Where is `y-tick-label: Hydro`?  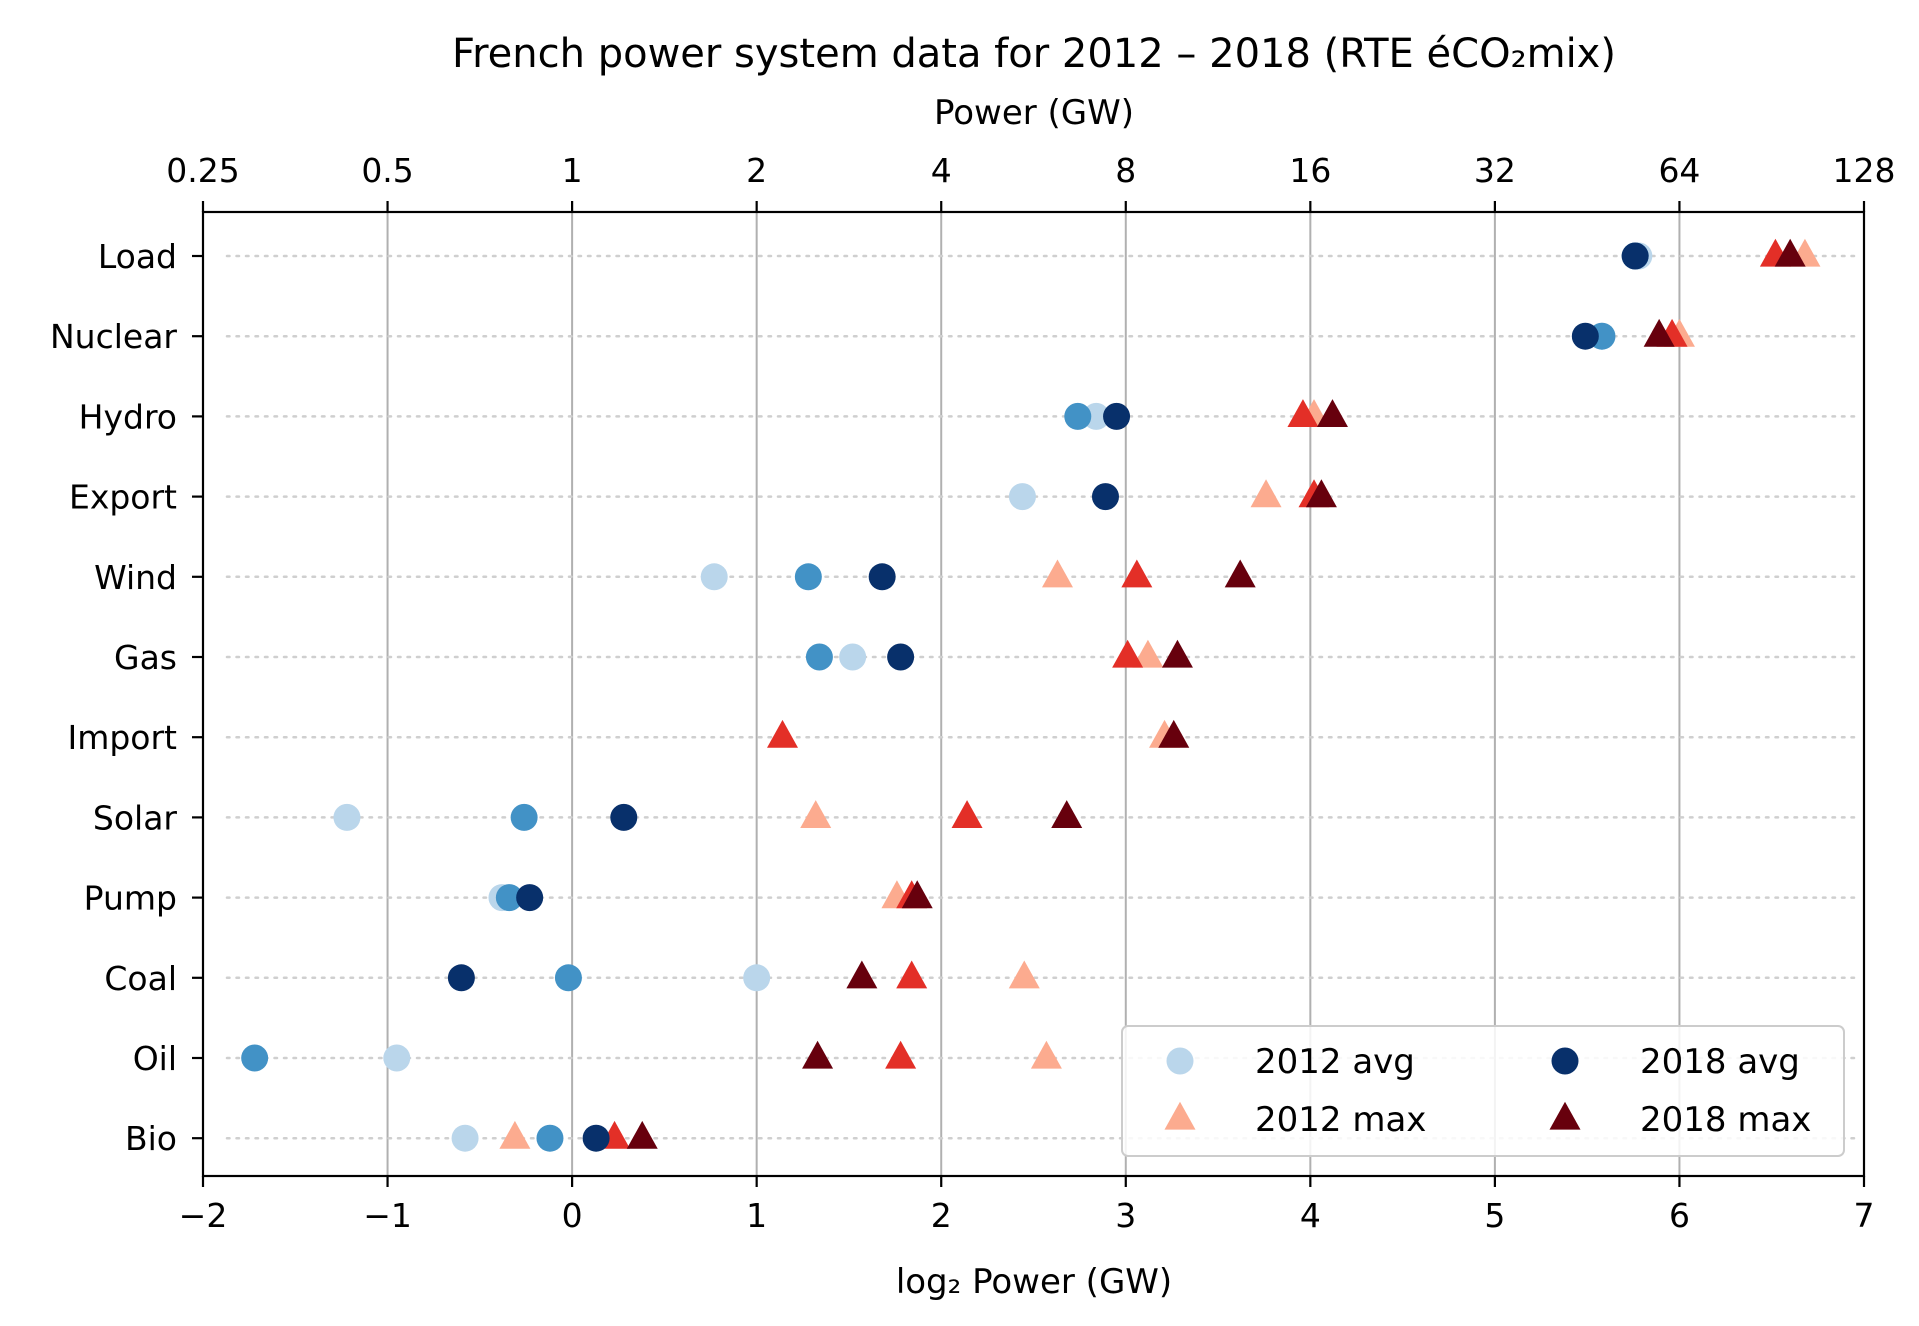 y-tick-label: Hydro is located at coordinates (128, 416).